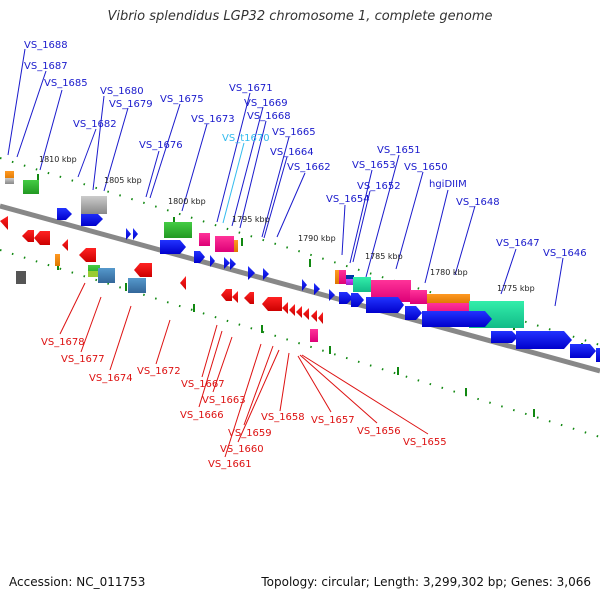 Image resolution: width=600 pixels, height=600 pixels. I want to click on gene-label: VS_1679, so click(131, 104).